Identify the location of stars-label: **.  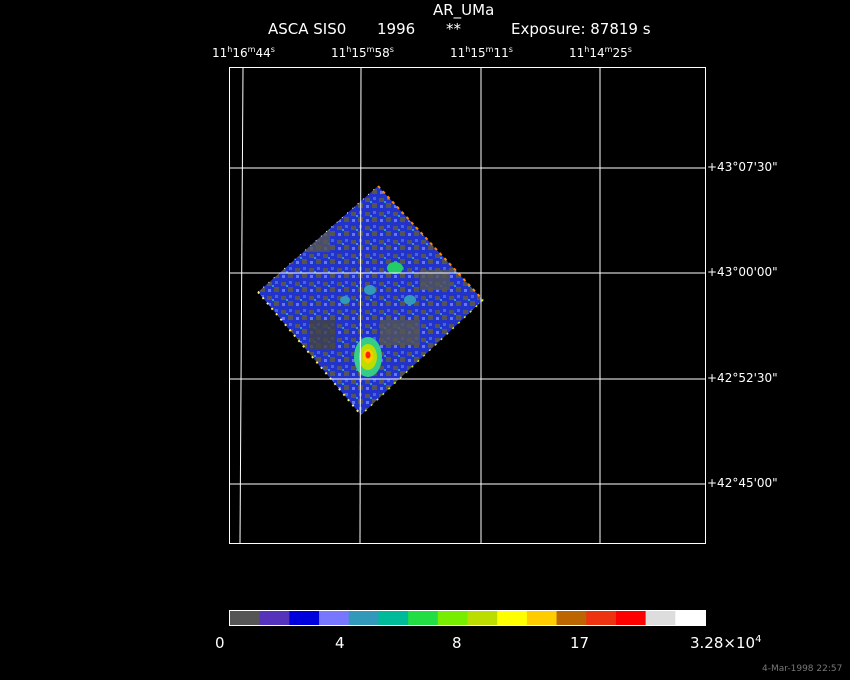
(453, 29).